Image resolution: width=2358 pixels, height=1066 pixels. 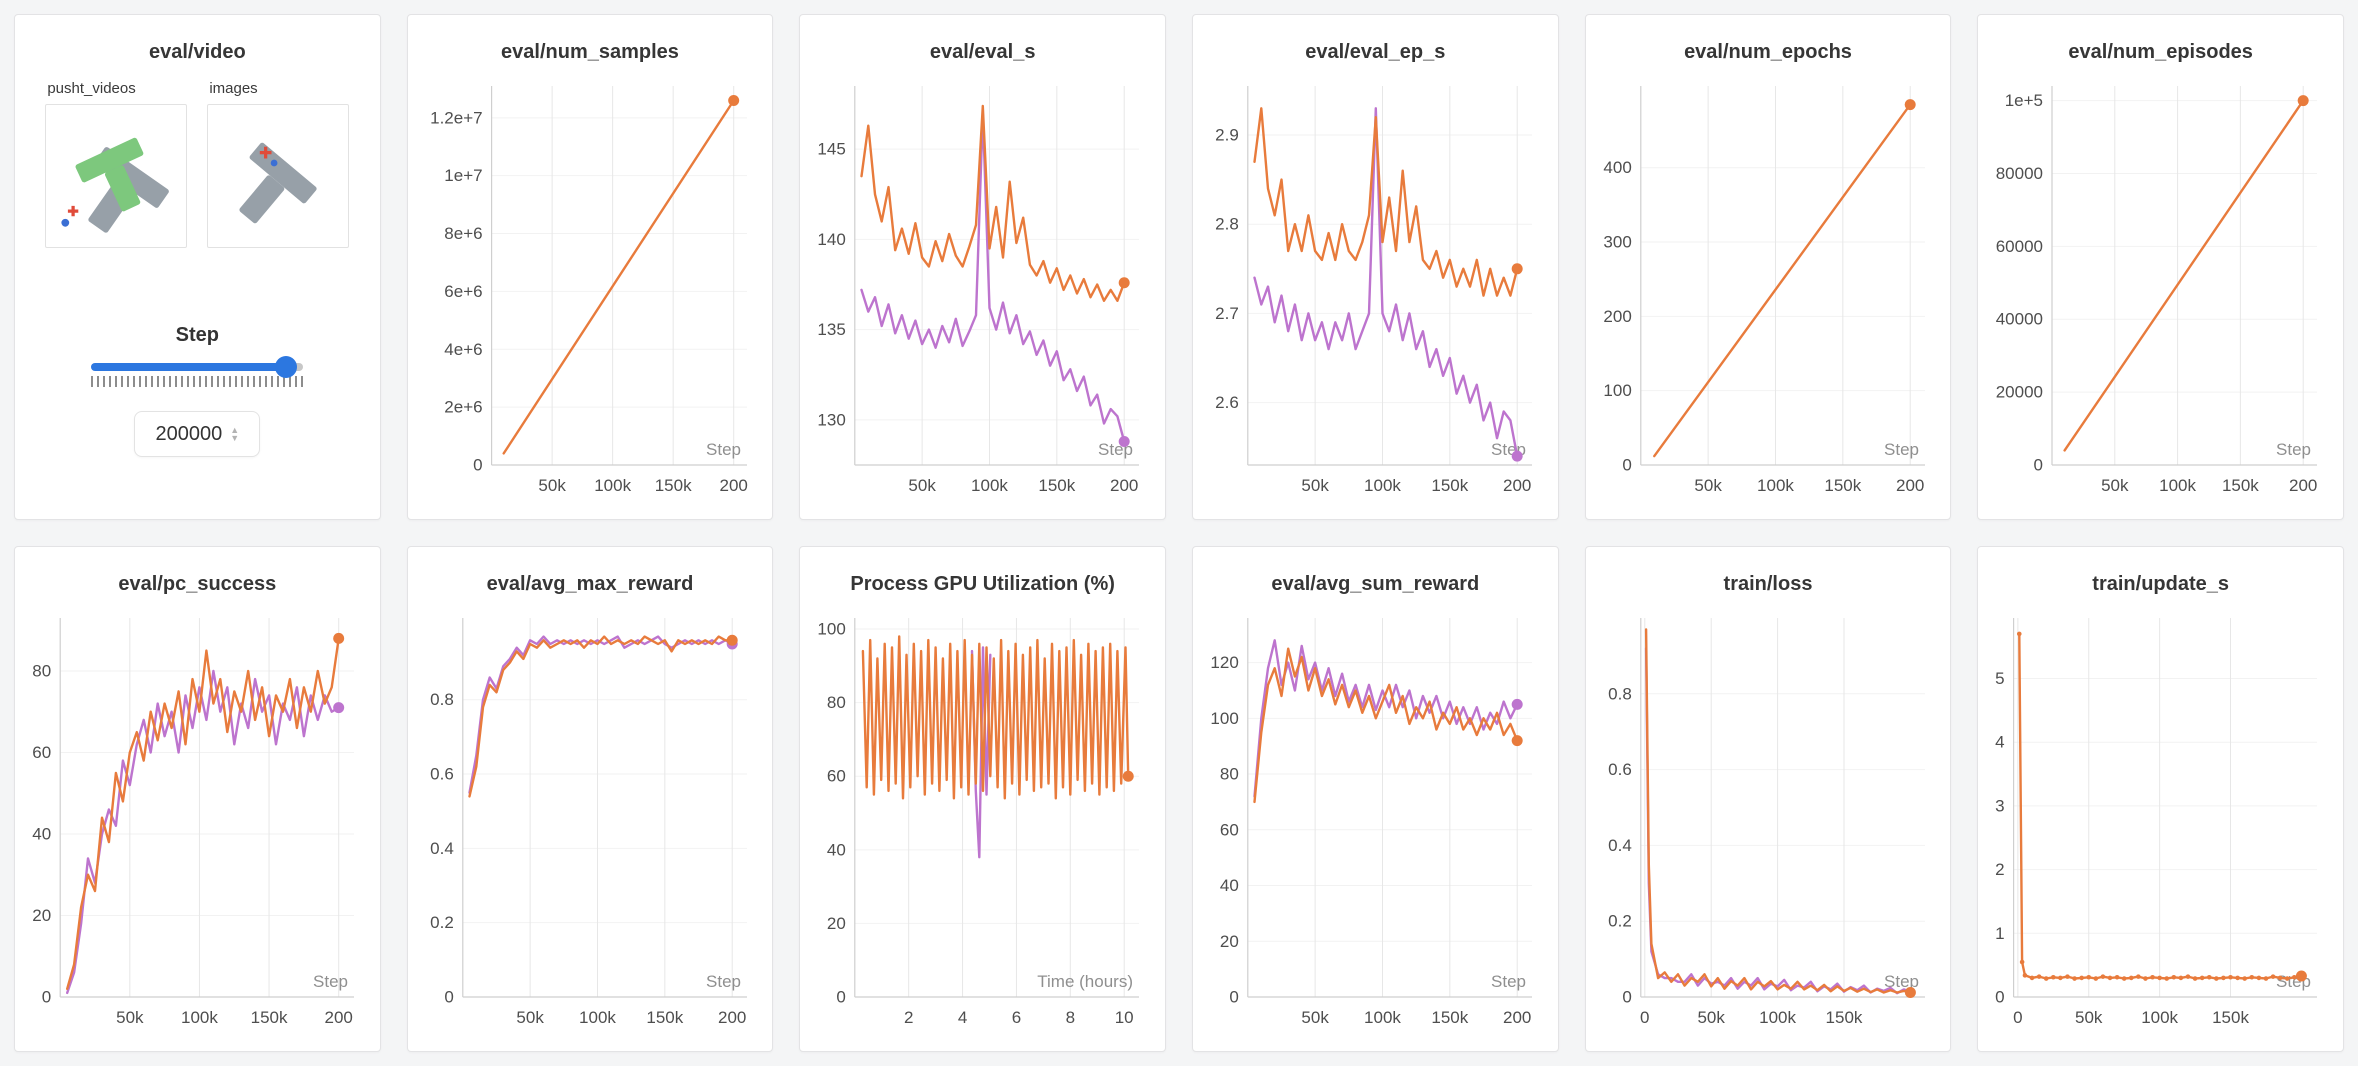 I want to click on svg-text: 60000, so click(x=2019, y=246).